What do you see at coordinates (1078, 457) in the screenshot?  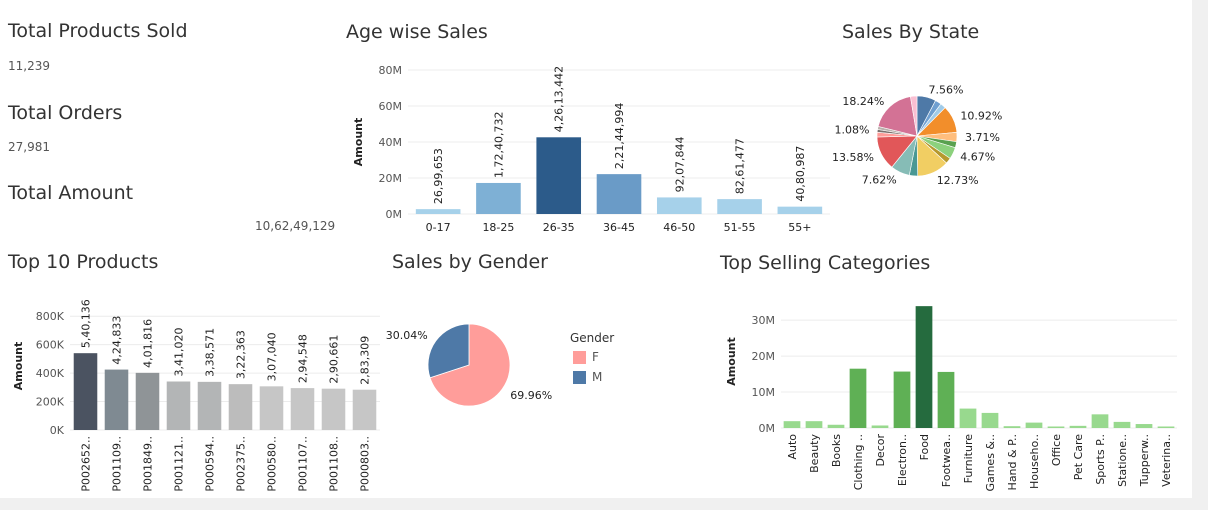 I see `x-tick-label: Pet Care` at bounding box center [1078, 457].